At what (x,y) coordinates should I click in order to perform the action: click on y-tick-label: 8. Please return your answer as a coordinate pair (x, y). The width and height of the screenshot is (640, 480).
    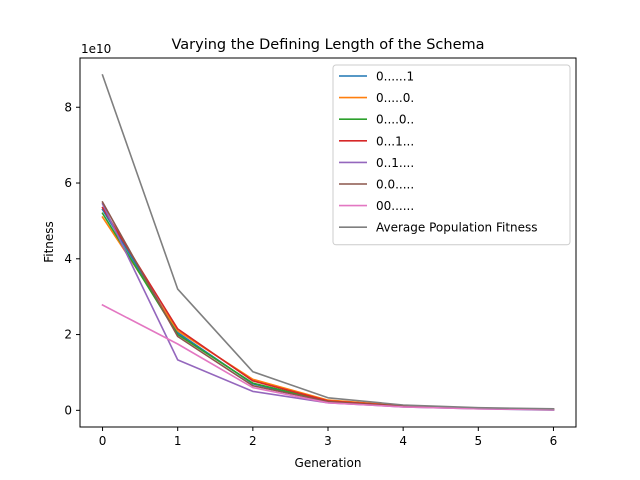
    Looking at the image, I should click on (68, 107).